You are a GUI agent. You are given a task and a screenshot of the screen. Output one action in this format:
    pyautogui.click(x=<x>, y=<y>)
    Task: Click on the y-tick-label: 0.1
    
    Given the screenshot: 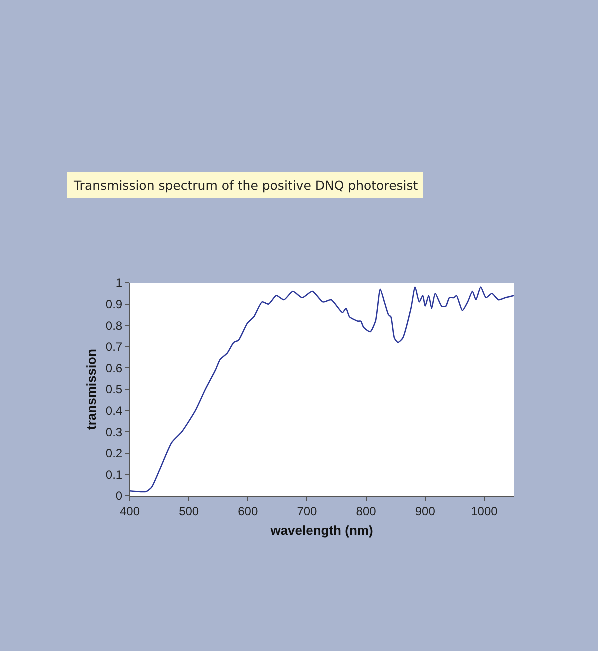 What is the action you would take?
    pyautogui.click(x=114, y=475)
    